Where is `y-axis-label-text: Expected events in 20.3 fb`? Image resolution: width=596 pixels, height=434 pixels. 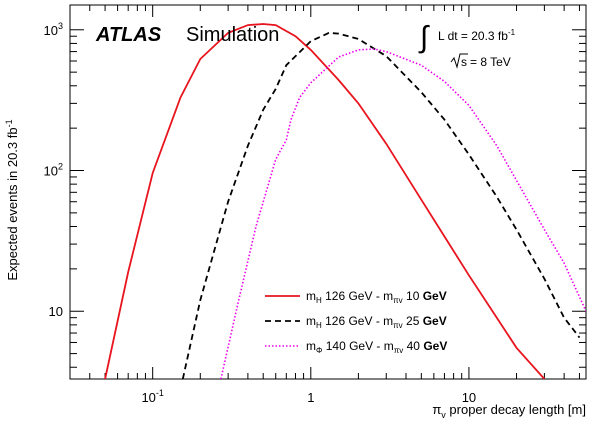 y-axis-label-text: Expected events in 20.3 fb is located at coordinates (12, 203).